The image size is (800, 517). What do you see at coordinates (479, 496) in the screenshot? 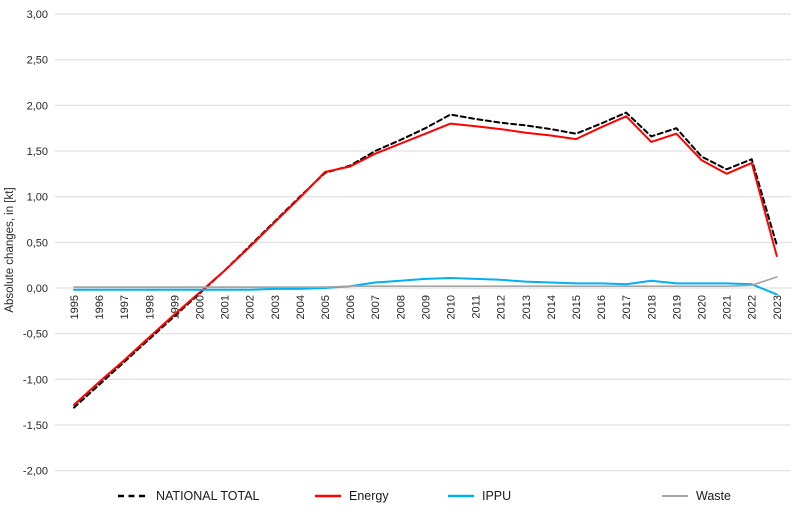
I see `legend-item-ippu: IPPU` at bounding box center [479, 496].